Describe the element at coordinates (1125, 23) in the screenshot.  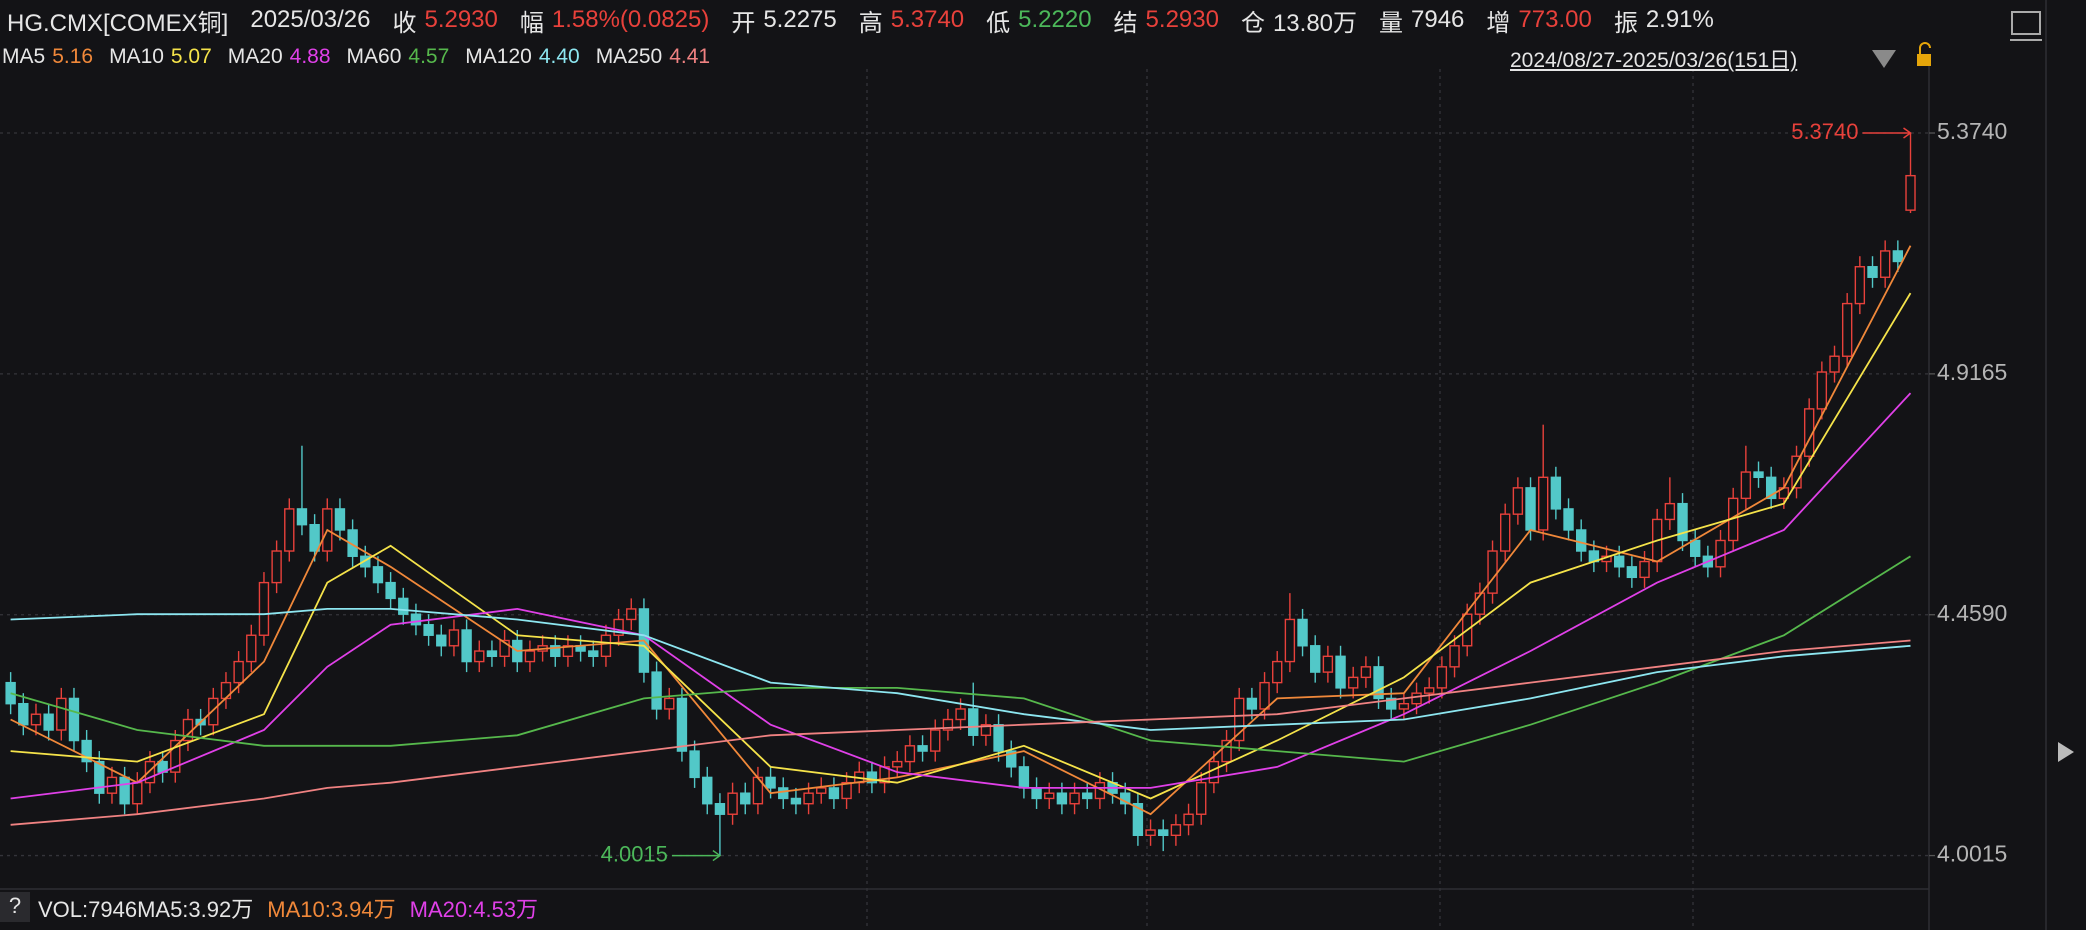
I see `quote-label: 结` at that location.